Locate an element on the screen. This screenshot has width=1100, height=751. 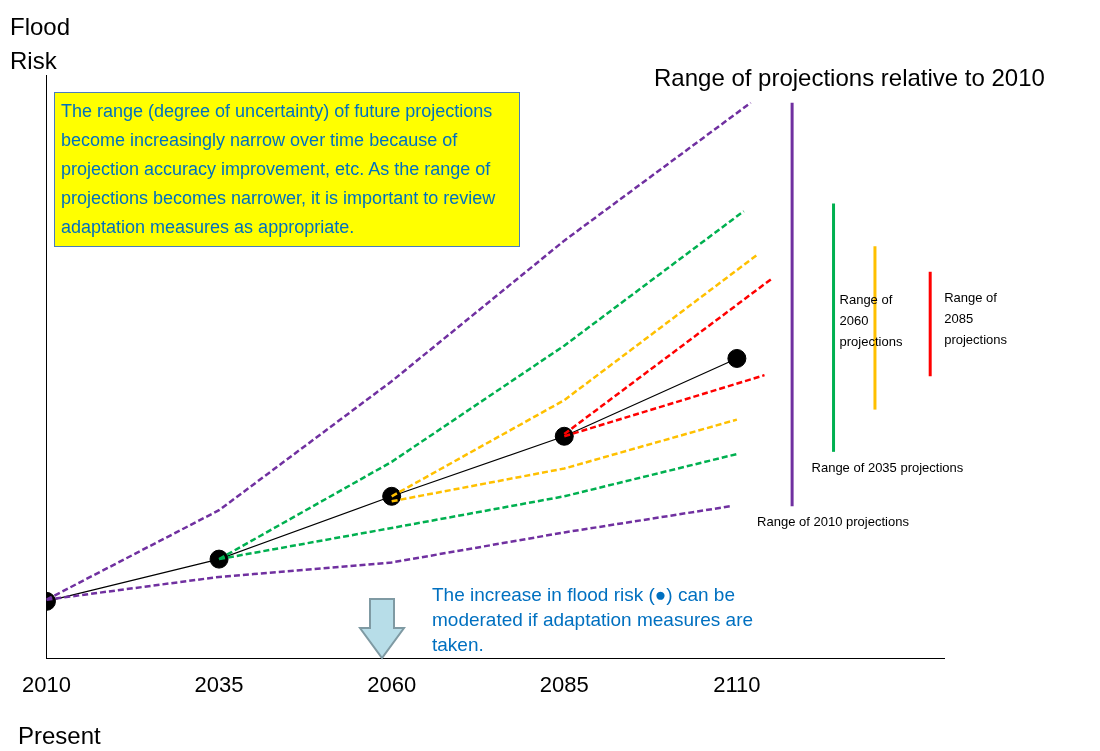
series-label: Range of 2035 projections is located at coordinates (887, 467).